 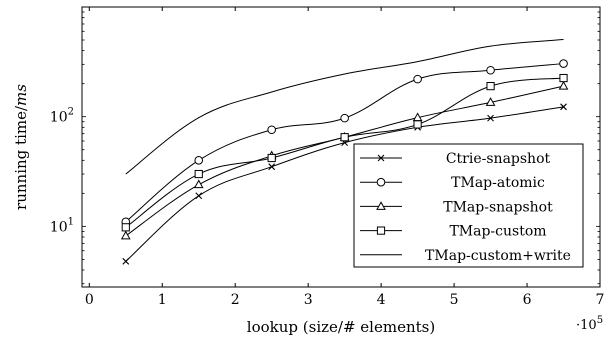 What do you see at coordinates (527, 300) in the screenshot?
I see `x-tick-label: 6` at bounding box center [527, 300].